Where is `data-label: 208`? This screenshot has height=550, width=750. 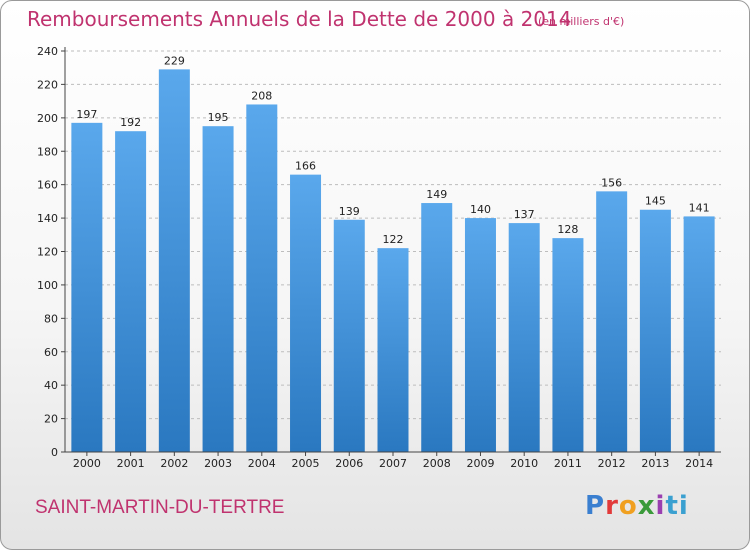
data-label: 208 is located at coordinates (261, 95).